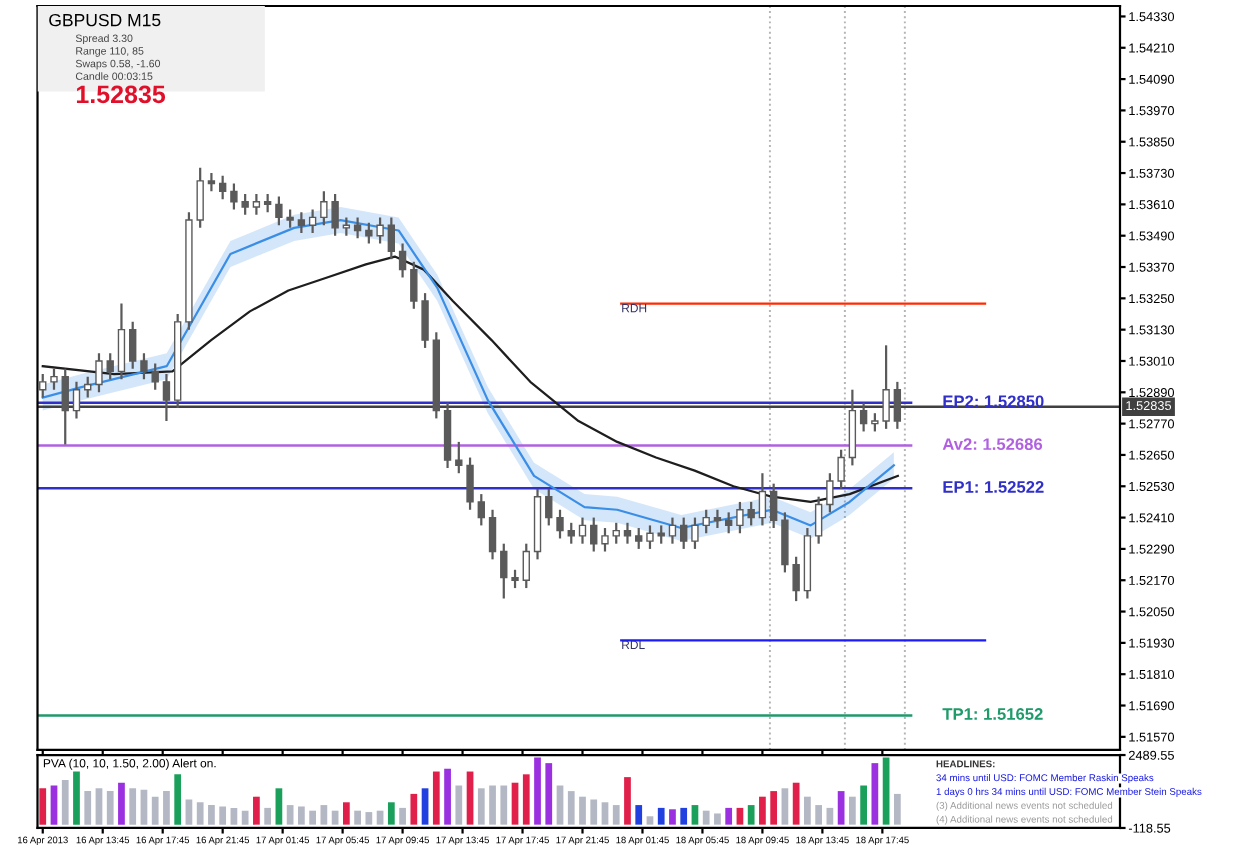 The height and width of the screenshot is (858, 1250). What do you see at coordinates (121, 94) in the screenshot?
I see `annotation: 1.52835` at bounding box center [121, 94].